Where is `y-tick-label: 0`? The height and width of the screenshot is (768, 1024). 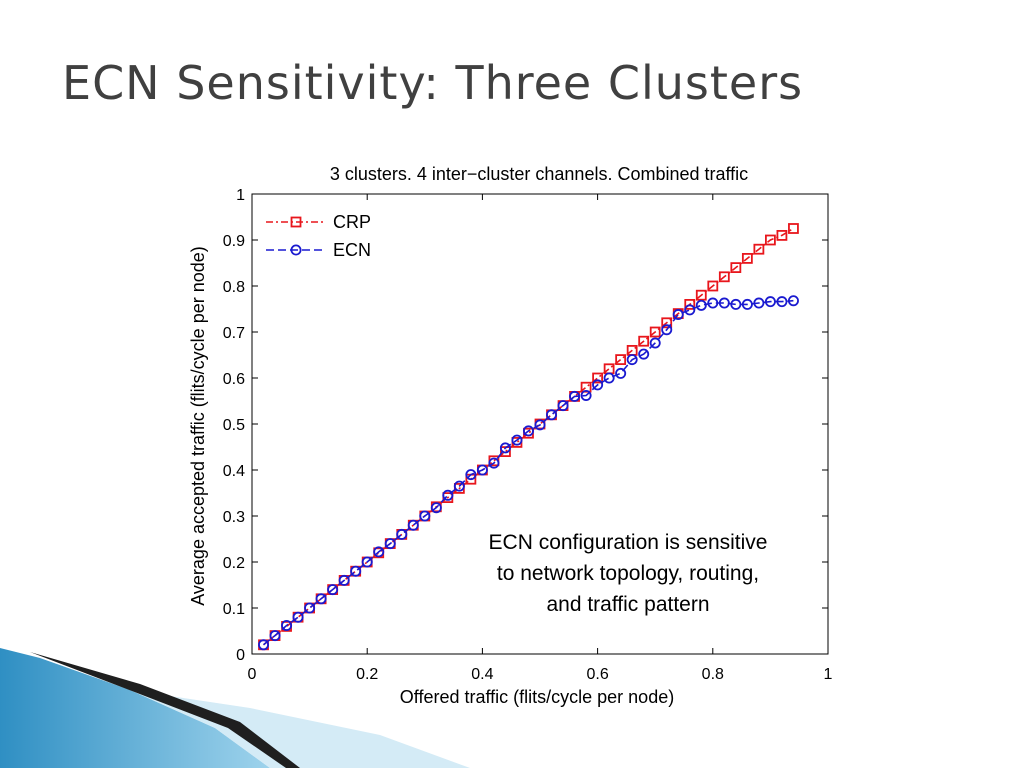 y-tick-label: 0 is located at coordinates (240, 655).